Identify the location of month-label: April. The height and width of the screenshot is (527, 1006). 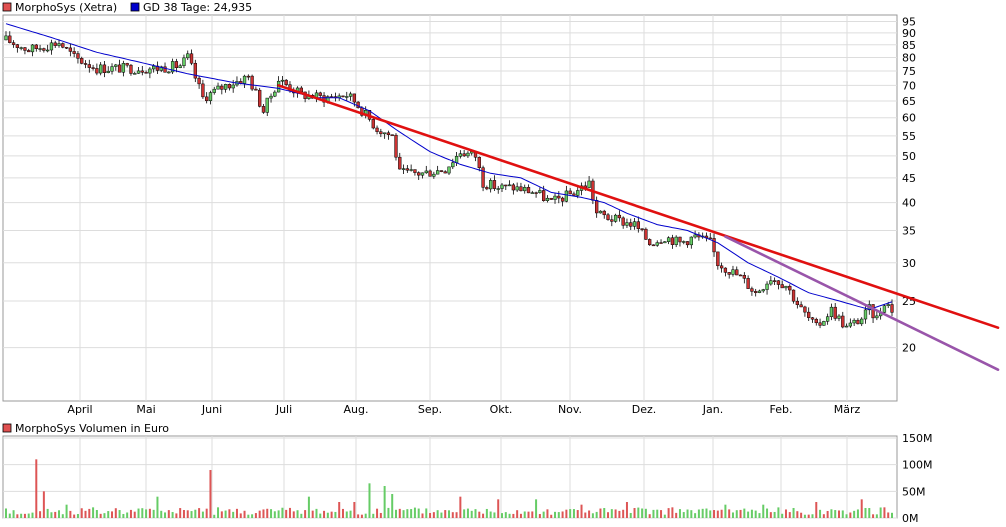
(79, 409).